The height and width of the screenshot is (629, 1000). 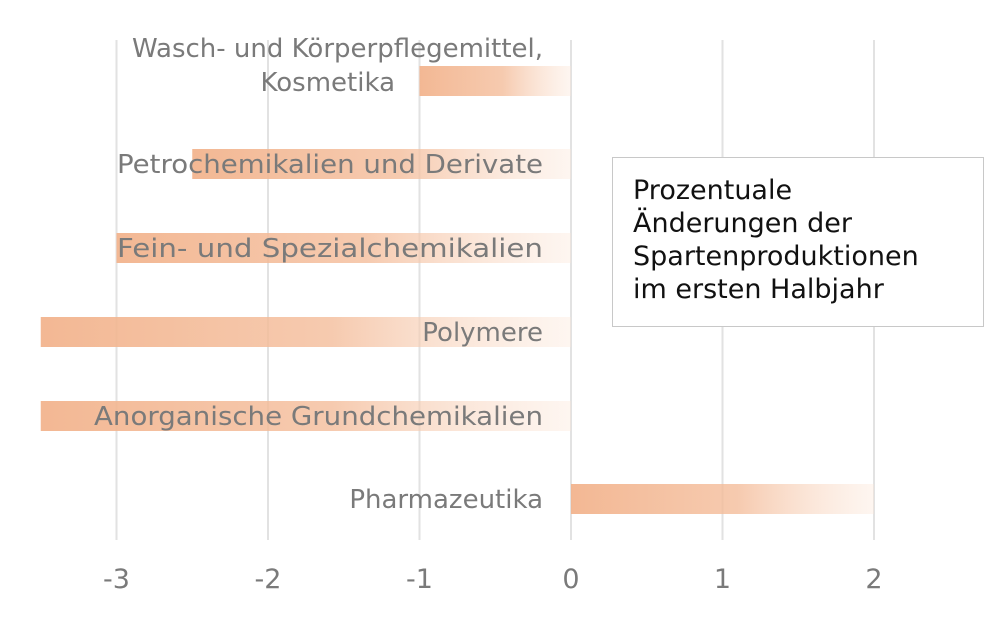 I want to click on category-label: Pharmazeutika, so click(x=446, y=500).